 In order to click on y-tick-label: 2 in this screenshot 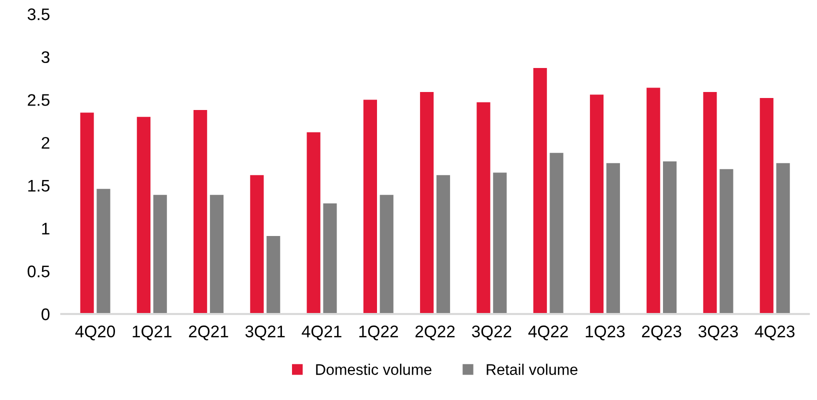, I will do `click(46, 142)`.